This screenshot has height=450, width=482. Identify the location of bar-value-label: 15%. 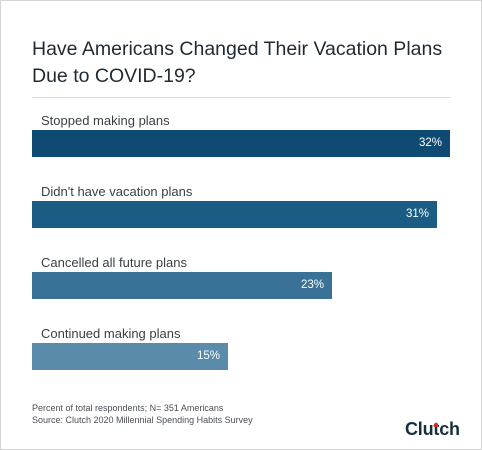
(208, 356).